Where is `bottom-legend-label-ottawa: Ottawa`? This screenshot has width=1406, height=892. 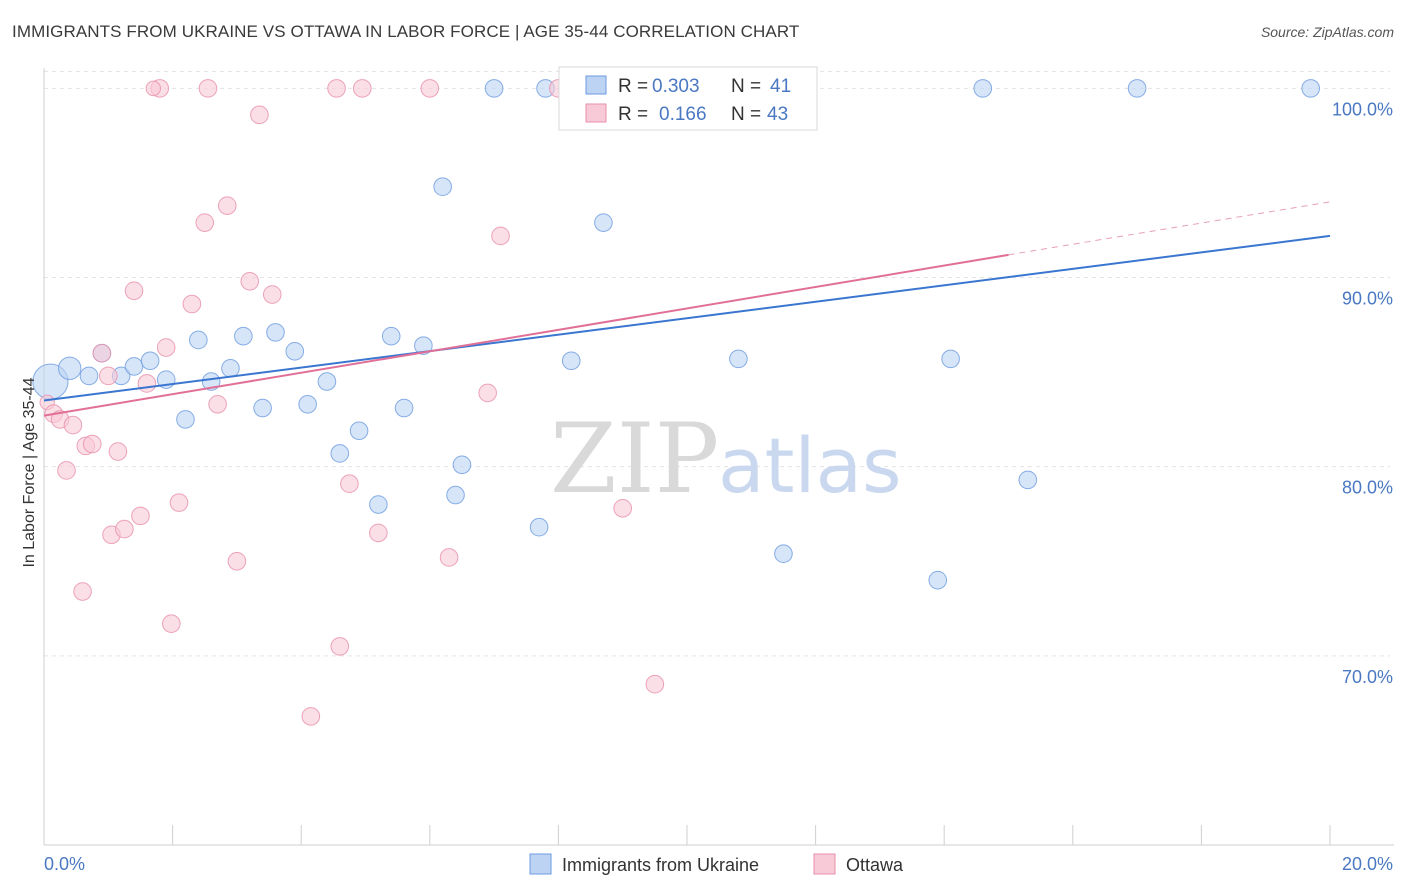
bottom-legend-label-ottawa: Ottawa is located at coordinates (875, 865).